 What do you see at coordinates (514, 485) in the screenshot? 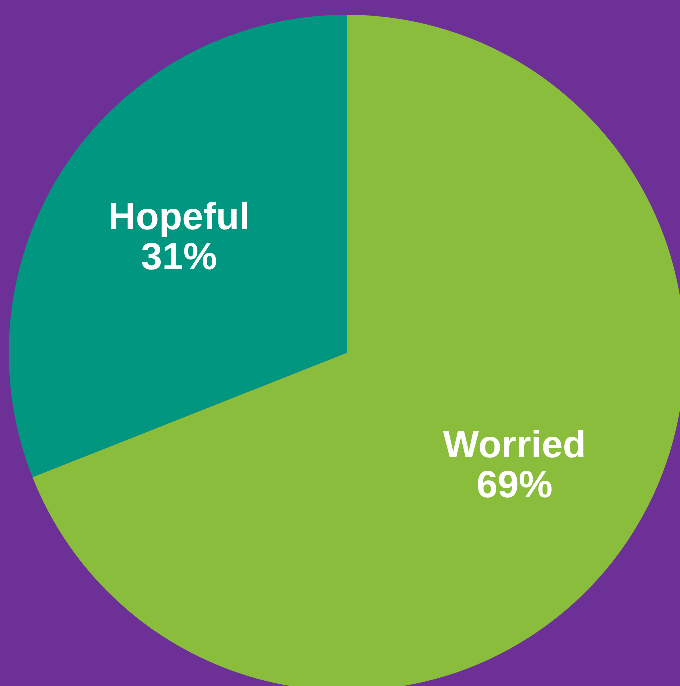
I see `data-label: 69%` at bounding box center [514, 485].